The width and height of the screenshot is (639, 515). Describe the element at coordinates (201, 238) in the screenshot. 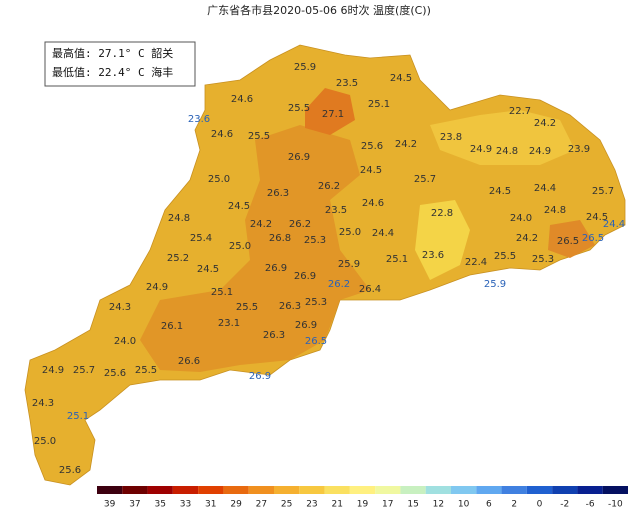

I see `station-value: 25.4` at that location.